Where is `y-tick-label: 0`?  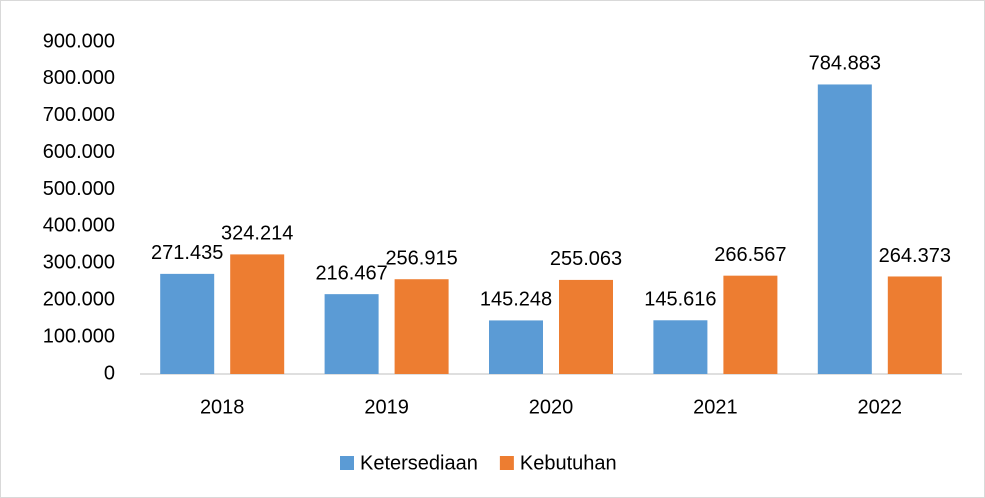 y-tick-label: 0 is located at coordinates (109, 373).